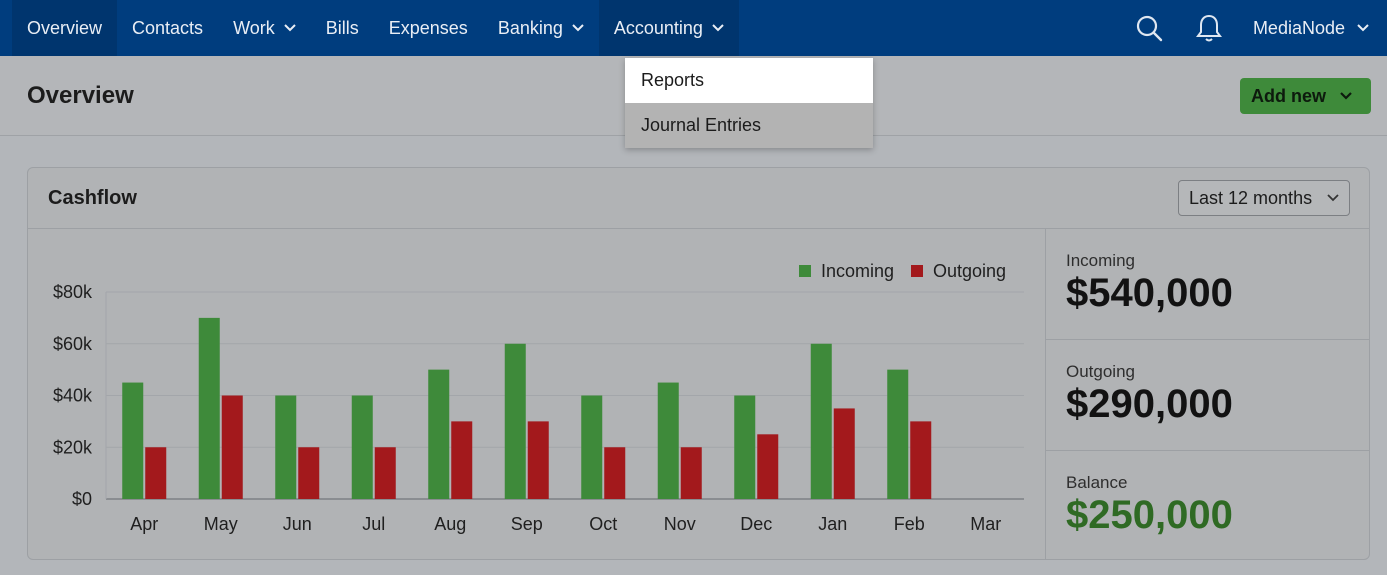  Describe the element at coordinates (1298, 27) in the screenshot. I see `account-name: MediaNode` at that location.